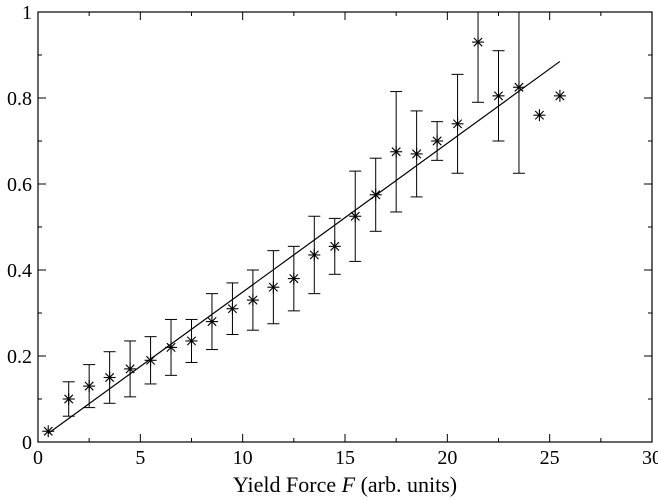 The width and height of the screenshot is (658, 500). Describe the element at coordinates (345, 458) in the screenshot. I see `x-tick-label: 15` at that location.